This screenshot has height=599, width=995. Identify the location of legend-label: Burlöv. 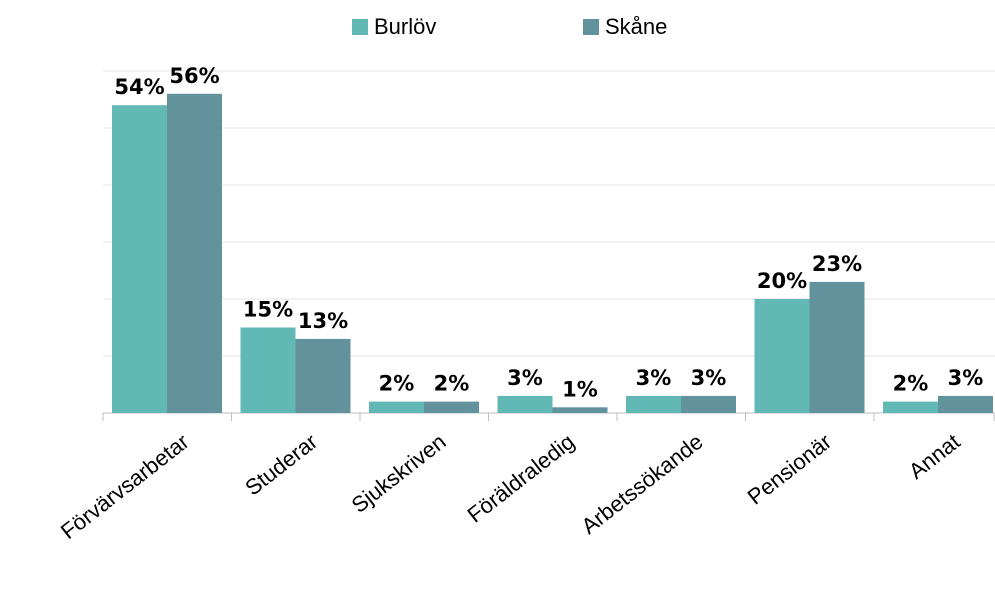
(405, 26).